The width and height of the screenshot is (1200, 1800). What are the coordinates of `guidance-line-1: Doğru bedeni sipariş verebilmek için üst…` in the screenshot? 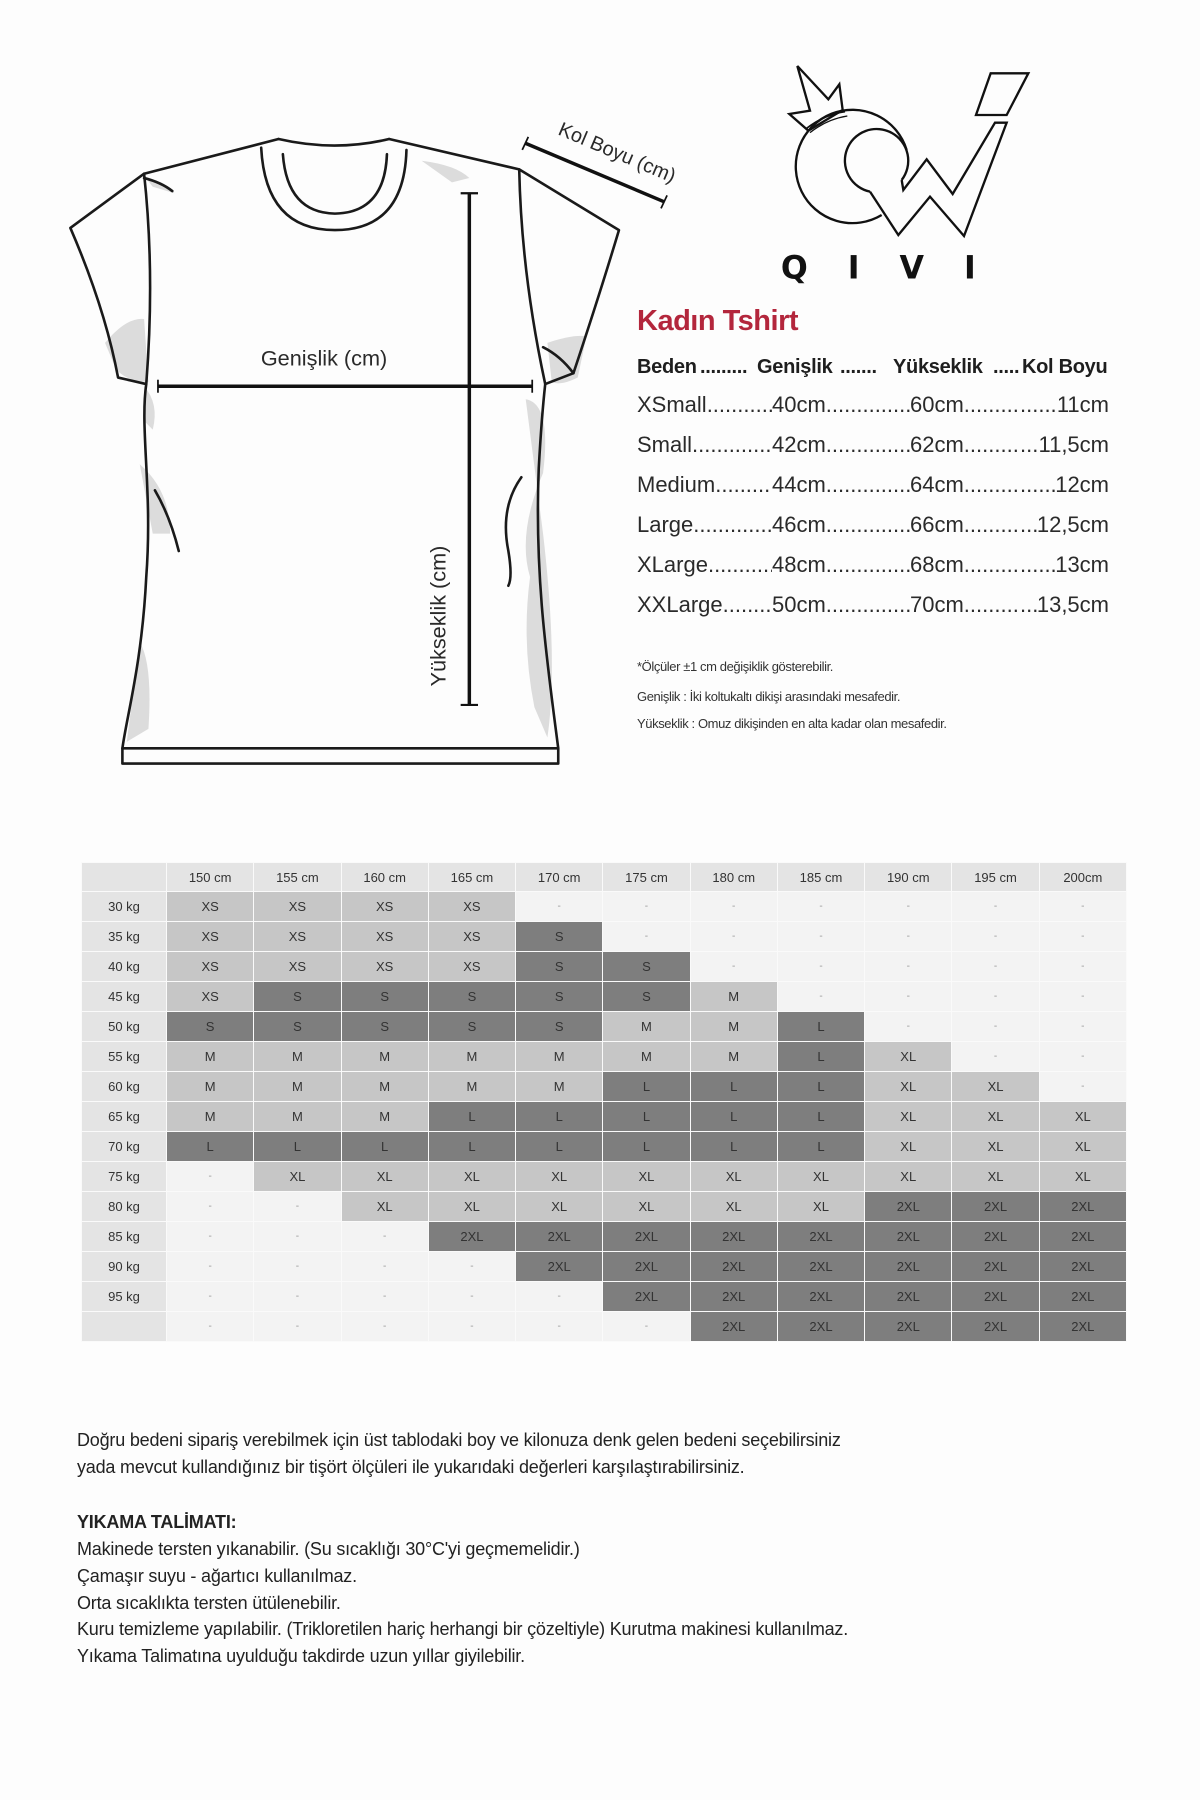 It's located at (459, 1440).